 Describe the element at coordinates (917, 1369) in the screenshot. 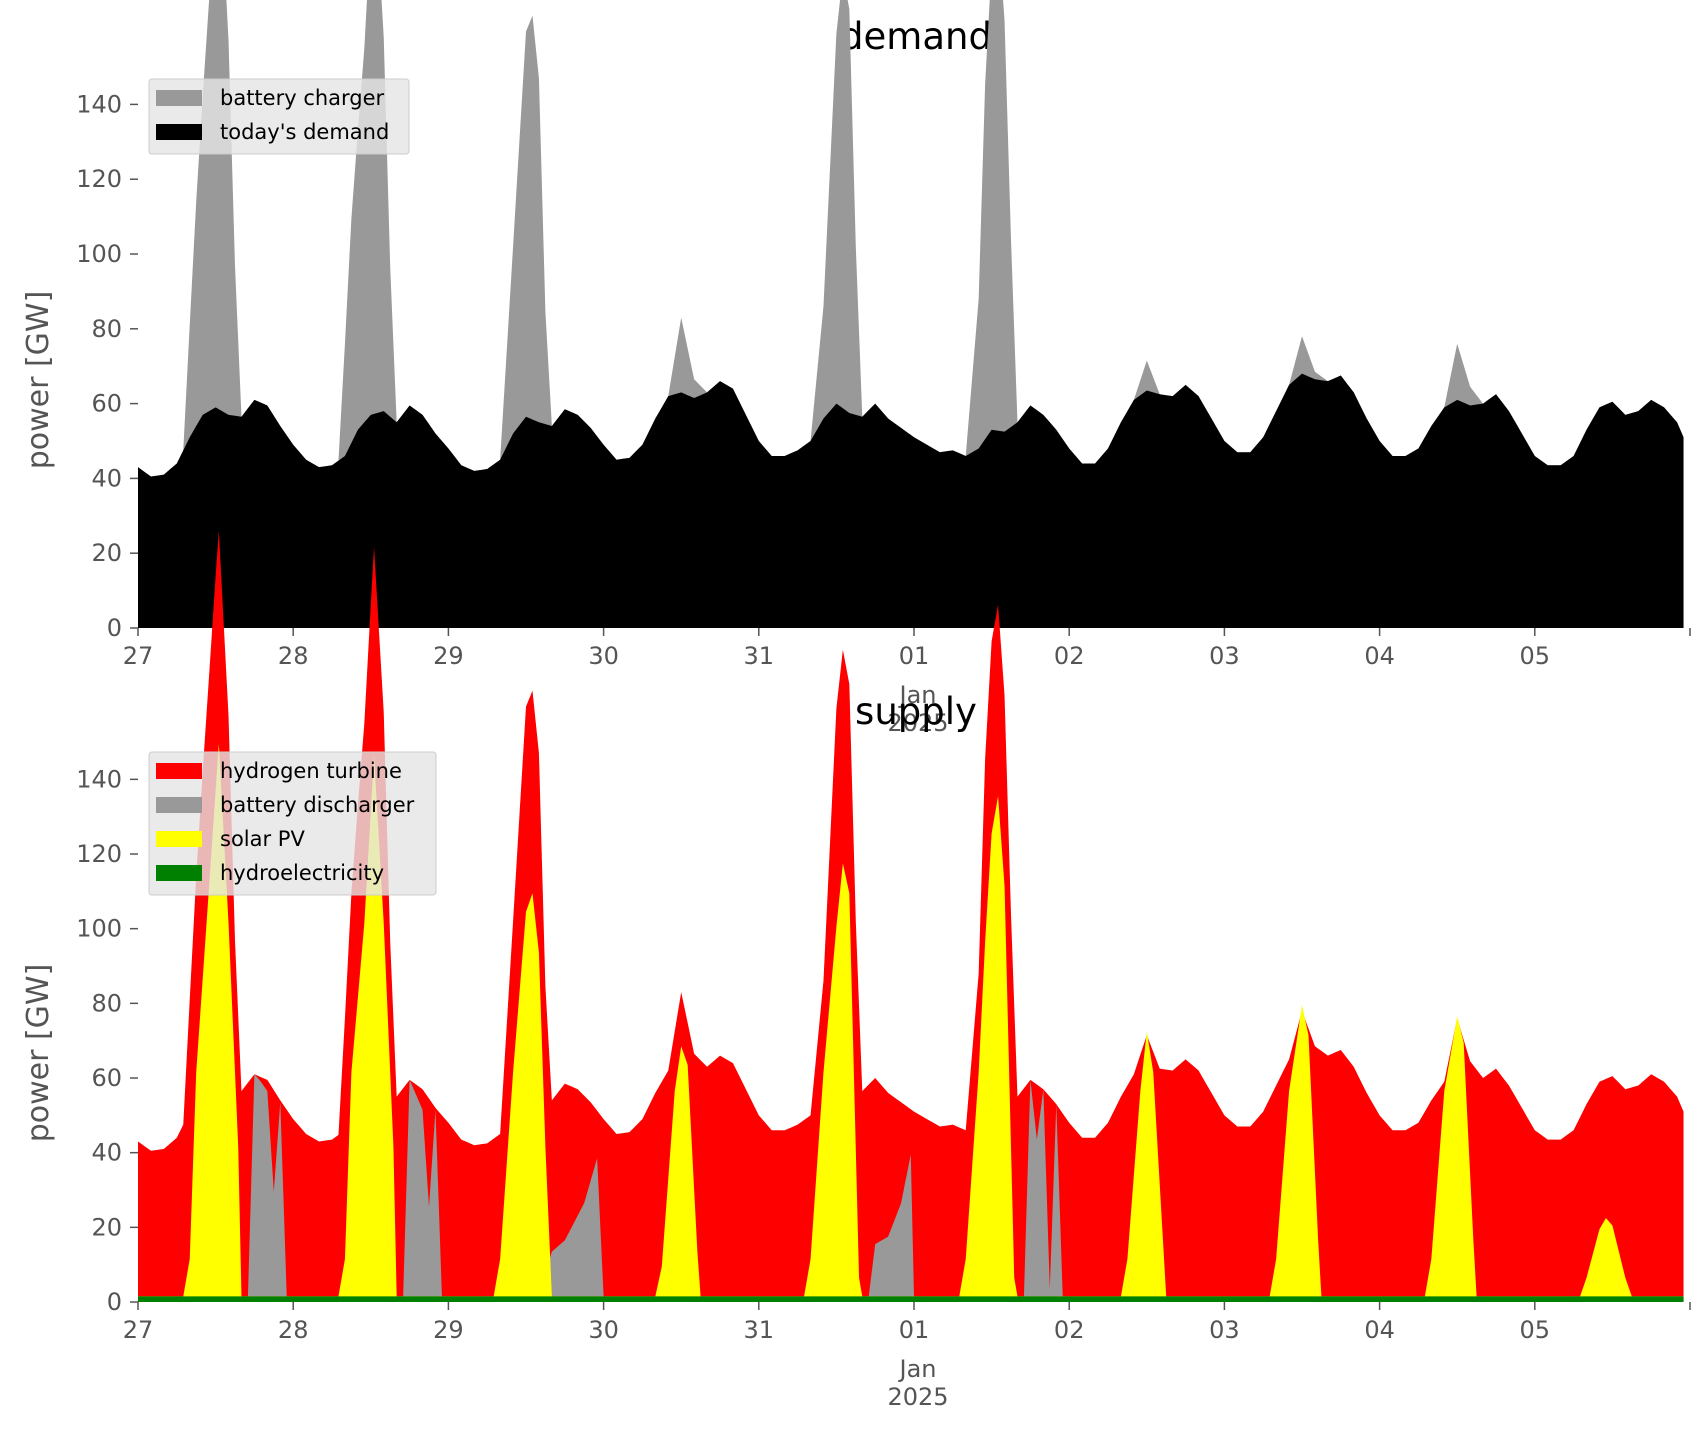

I see `supply-x-month-label: Jan` at that location.